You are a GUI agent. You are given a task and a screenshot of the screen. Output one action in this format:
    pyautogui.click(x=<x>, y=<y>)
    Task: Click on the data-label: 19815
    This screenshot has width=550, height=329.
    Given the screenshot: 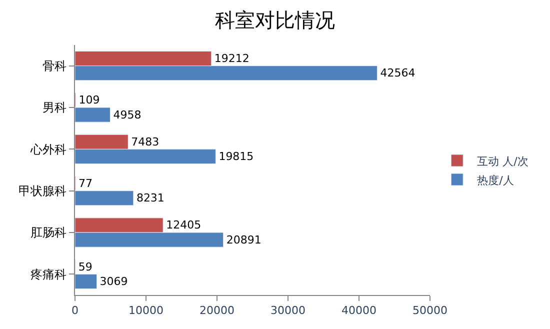 What is the action you would take?
    pyautogui.click(x=236, y=156)
    